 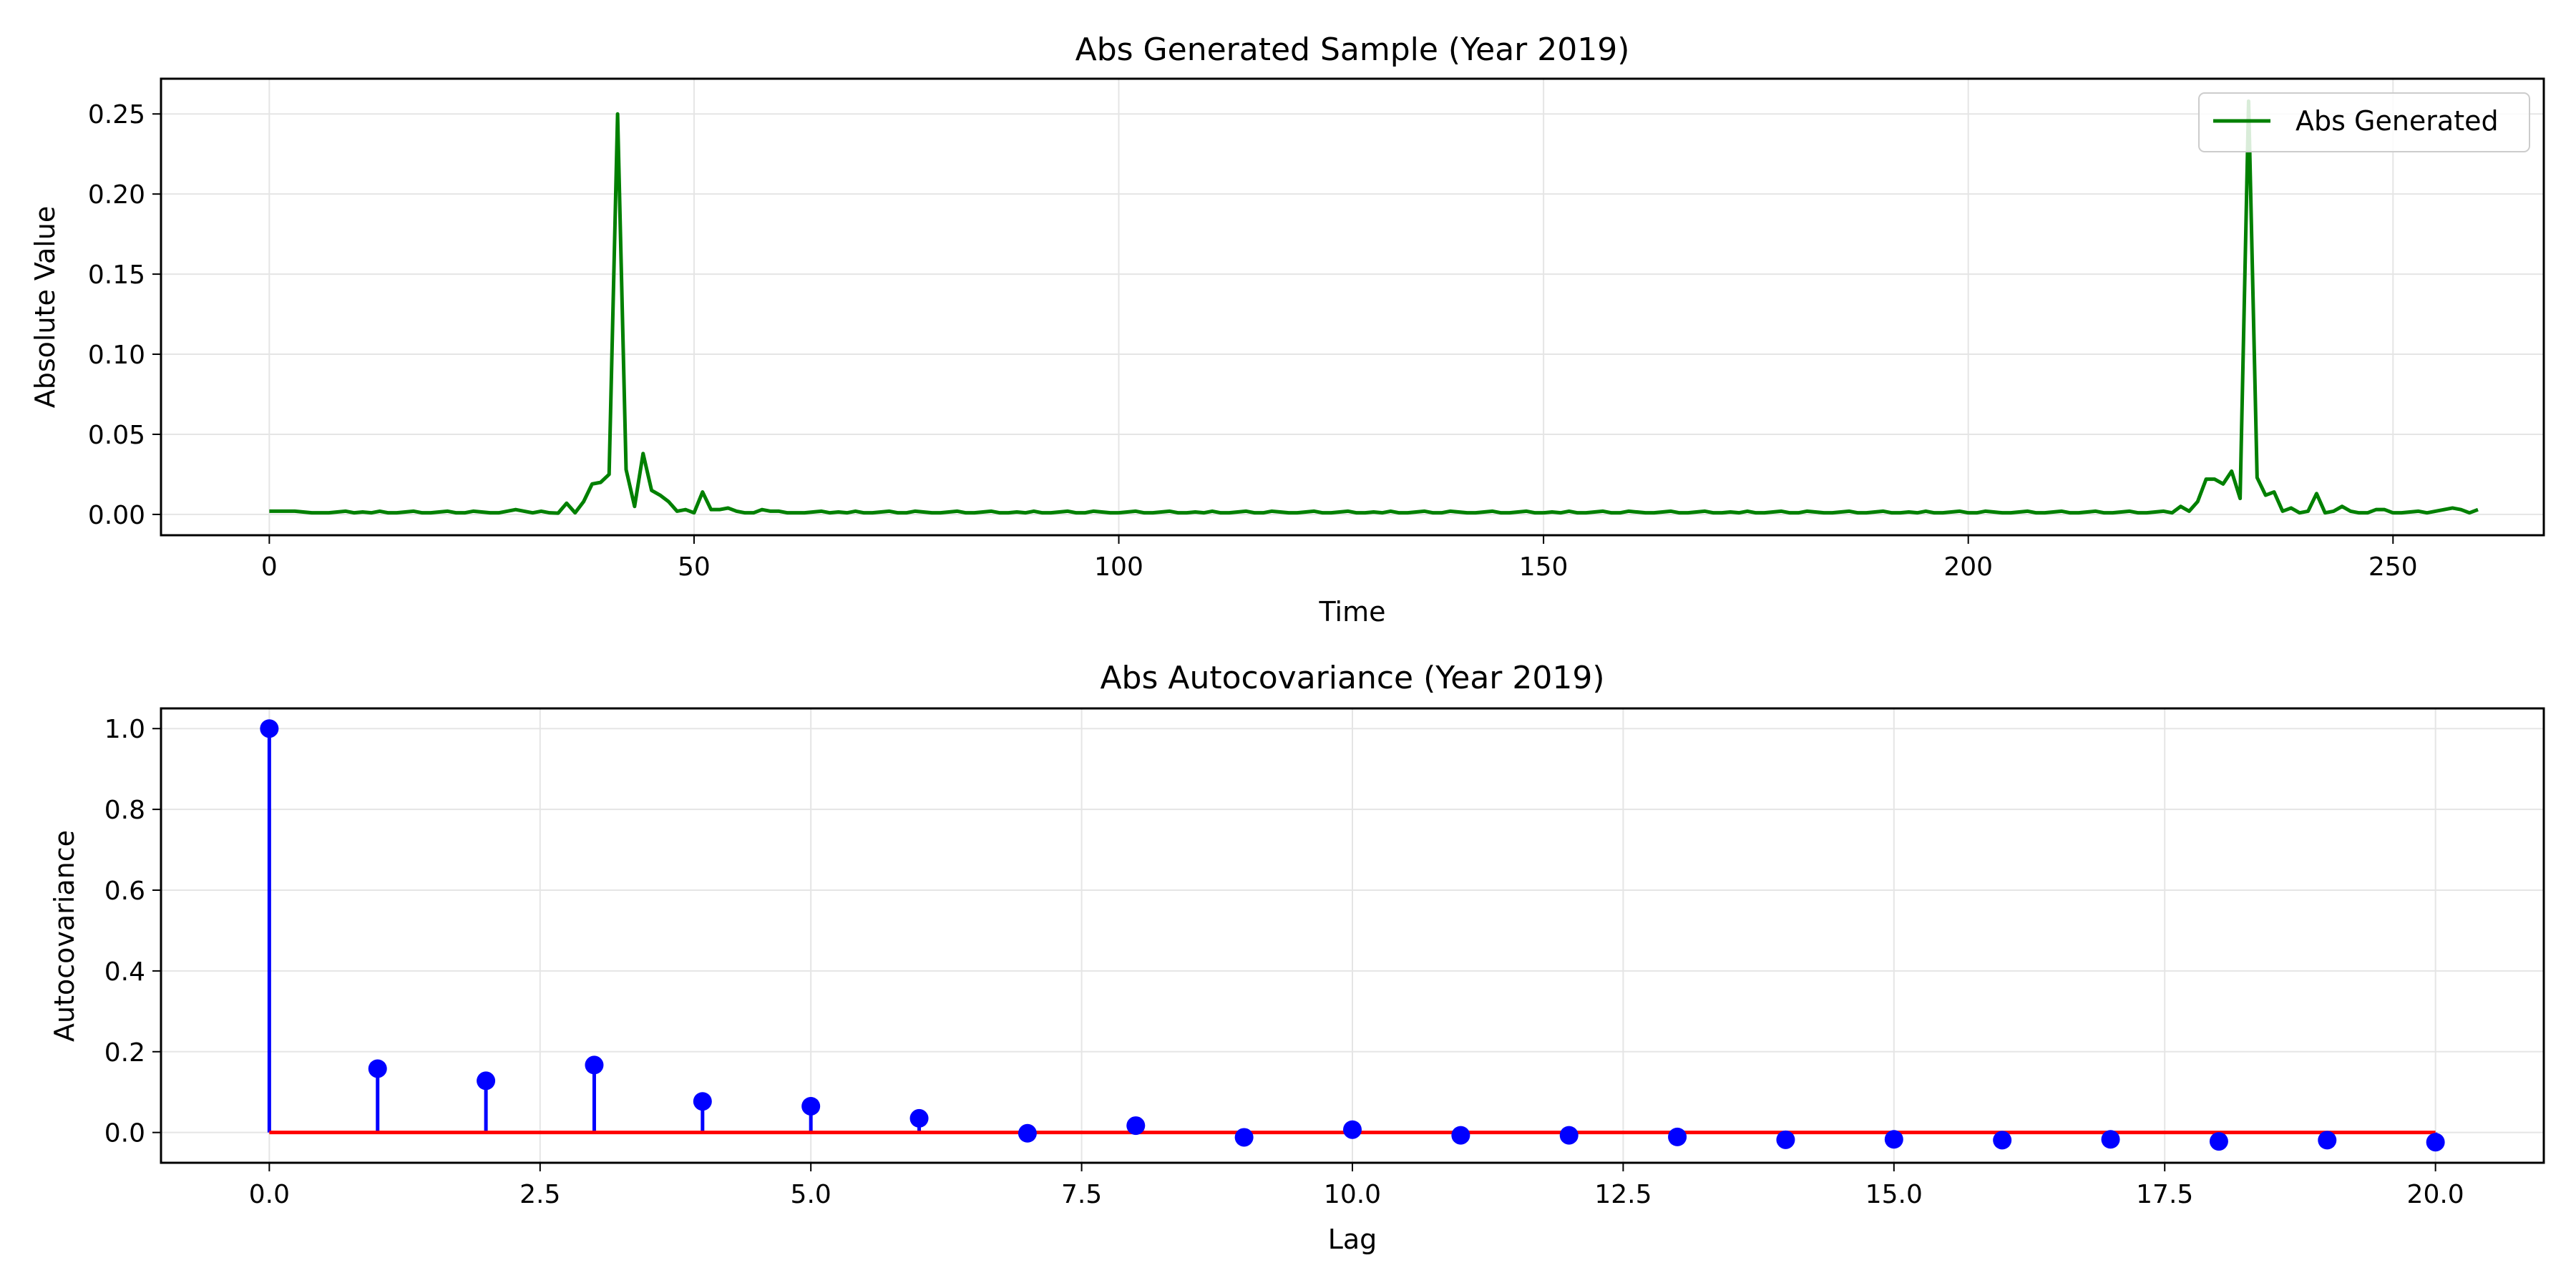 I want to click on time-series-x-tick-label: 100, so click(x=1118, y=567).